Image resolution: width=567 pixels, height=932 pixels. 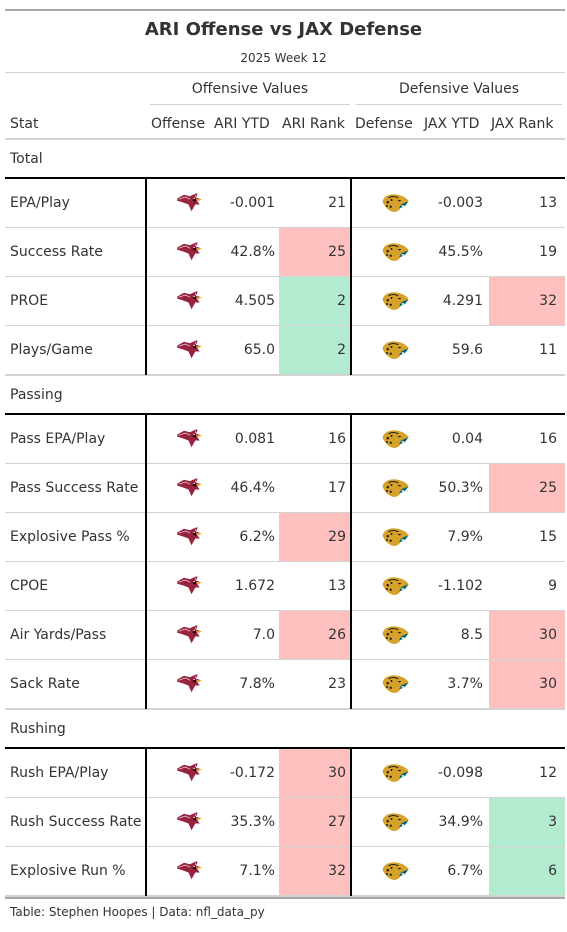 I want to click on jax-ytd-value: 7.9%, so click(x=465, y=537).